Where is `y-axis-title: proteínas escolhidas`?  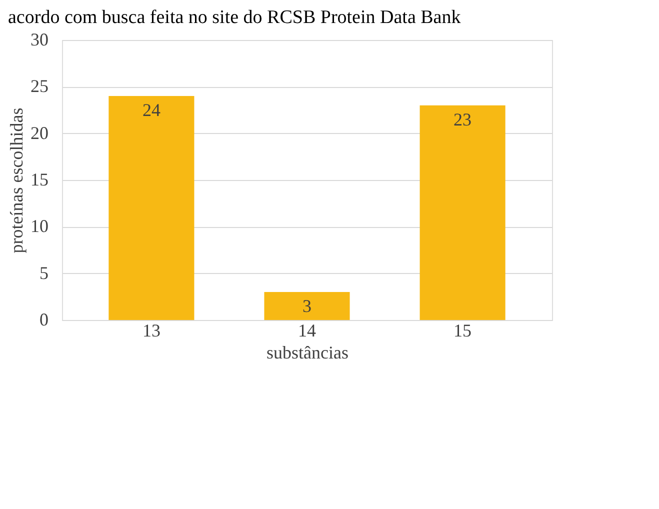
y-axis-title: proteínas escolhidas is located at coordinates (16, 181).